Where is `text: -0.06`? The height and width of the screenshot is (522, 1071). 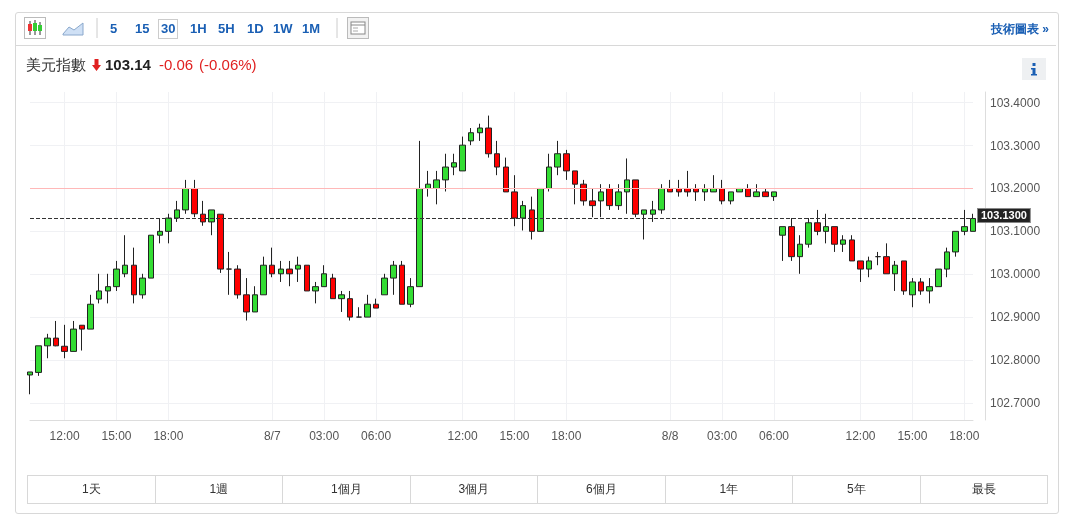 text: -0.06 is located at coordinates (176, 64).